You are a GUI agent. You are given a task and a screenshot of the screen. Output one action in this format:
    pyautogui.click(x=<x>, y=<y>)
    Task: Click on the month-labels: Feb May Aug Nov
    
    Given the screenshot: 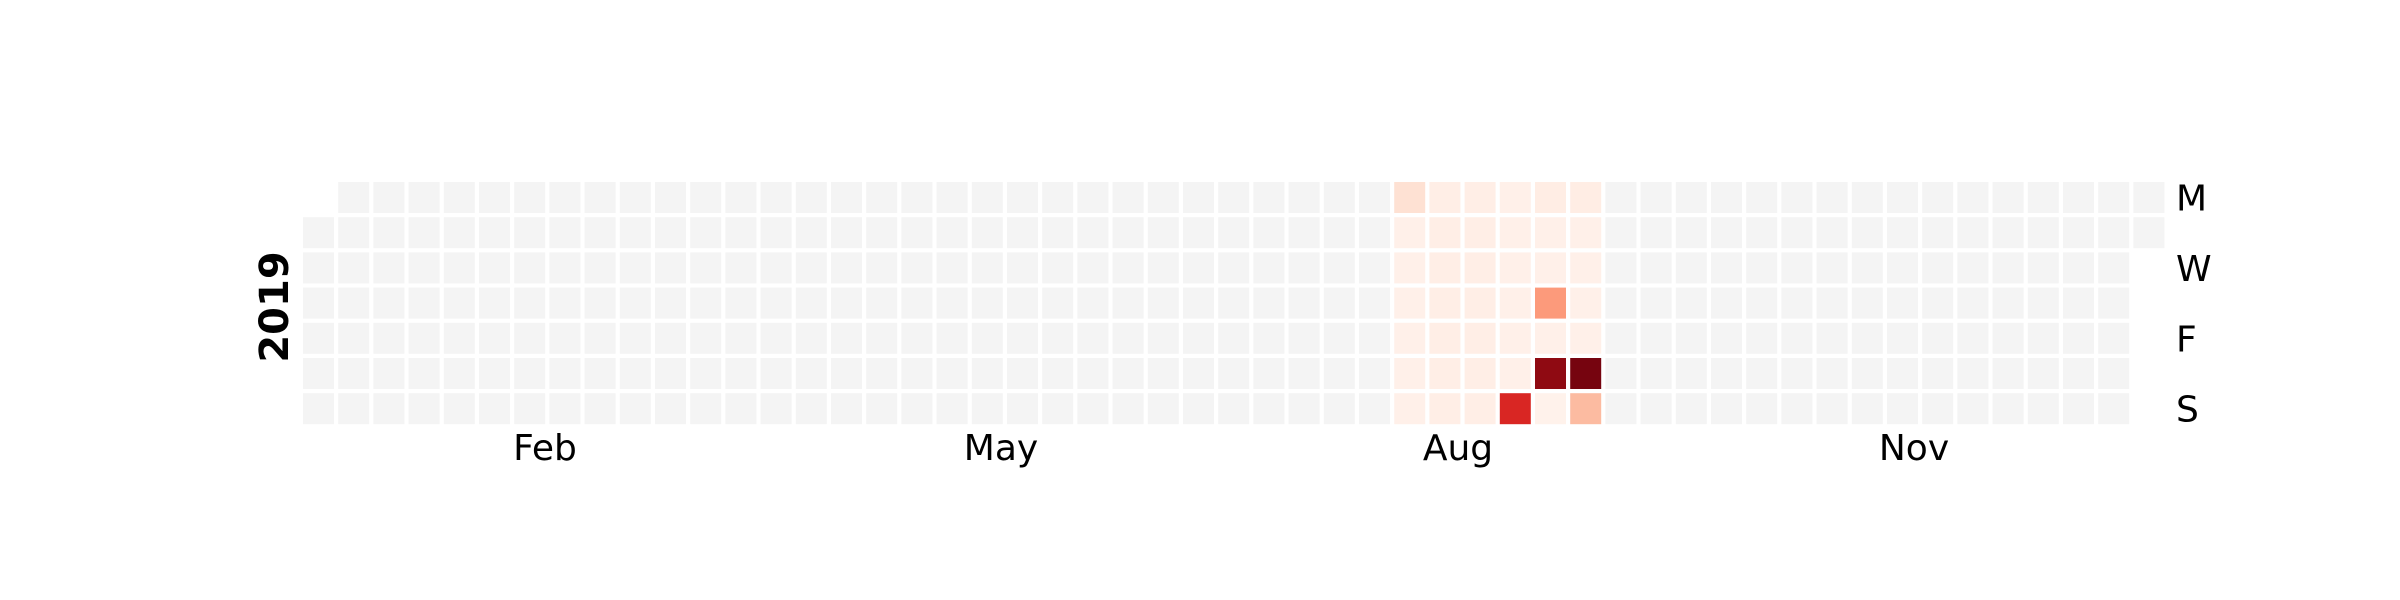 What is the action you would take?
    pyautogui.click(x=1231, y=448)
    